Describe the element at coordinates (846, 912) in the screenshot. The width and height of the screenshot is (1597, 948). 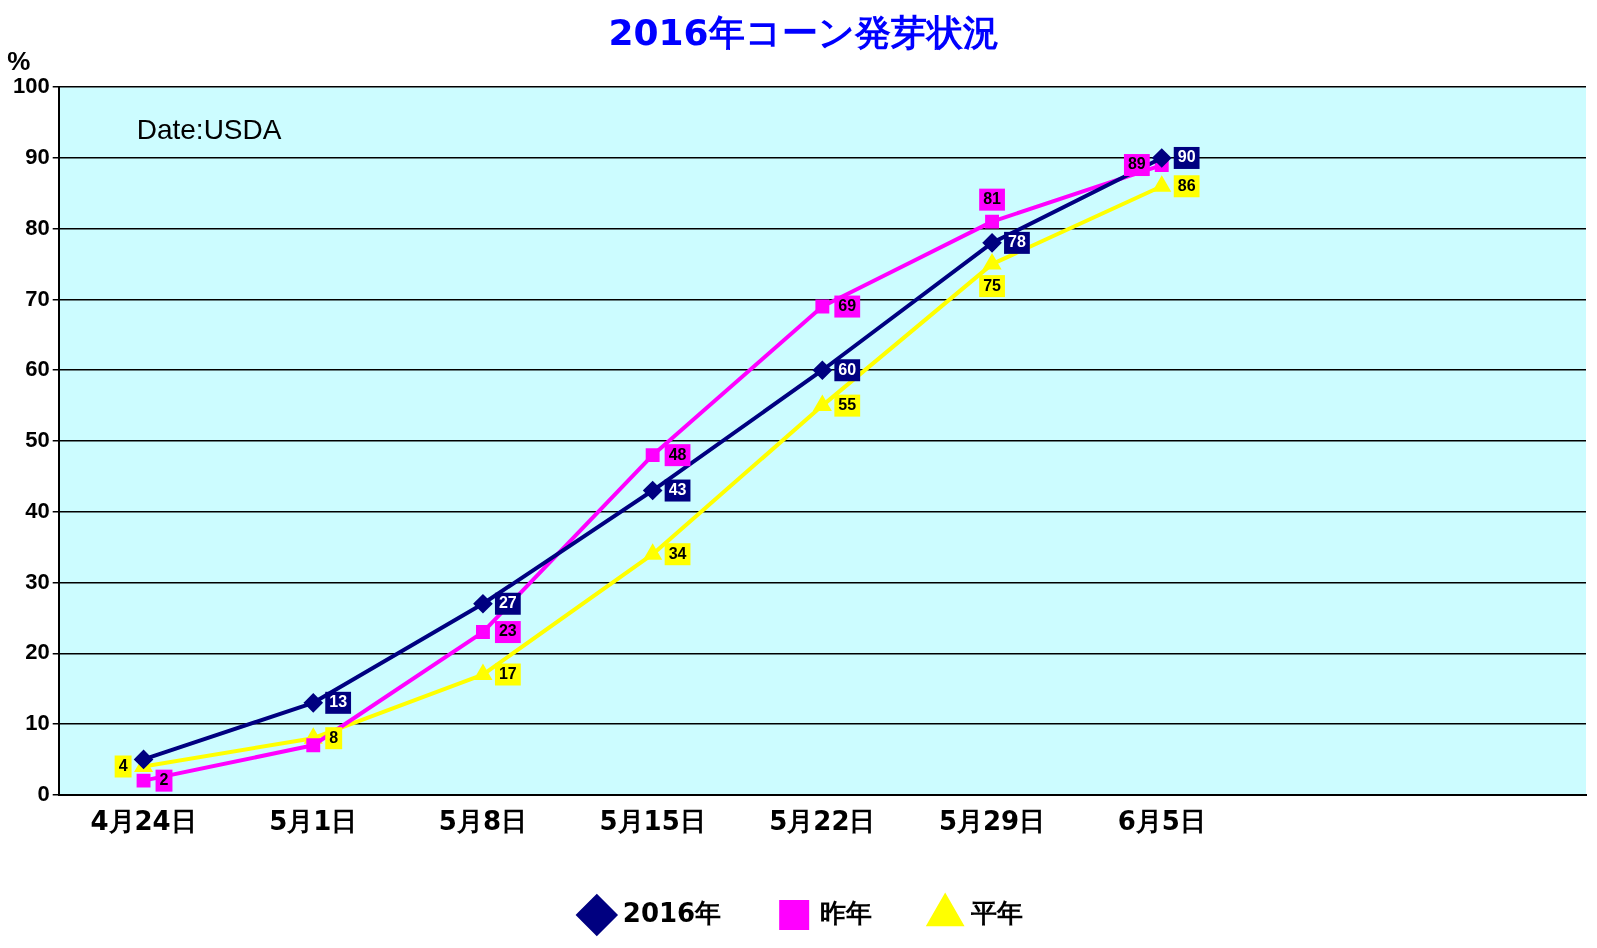
I see `legend-label: 昨年` at that location.